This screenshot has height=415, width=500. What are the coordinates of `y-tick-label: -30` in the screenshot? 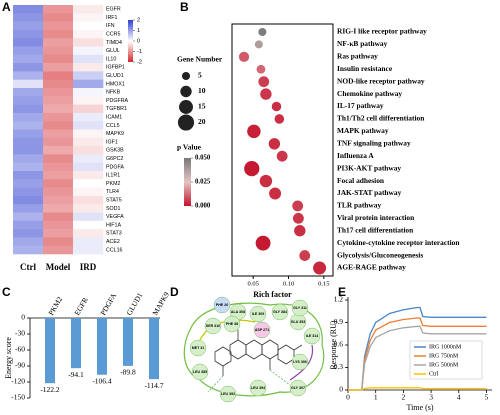 It's located at (20, 333).